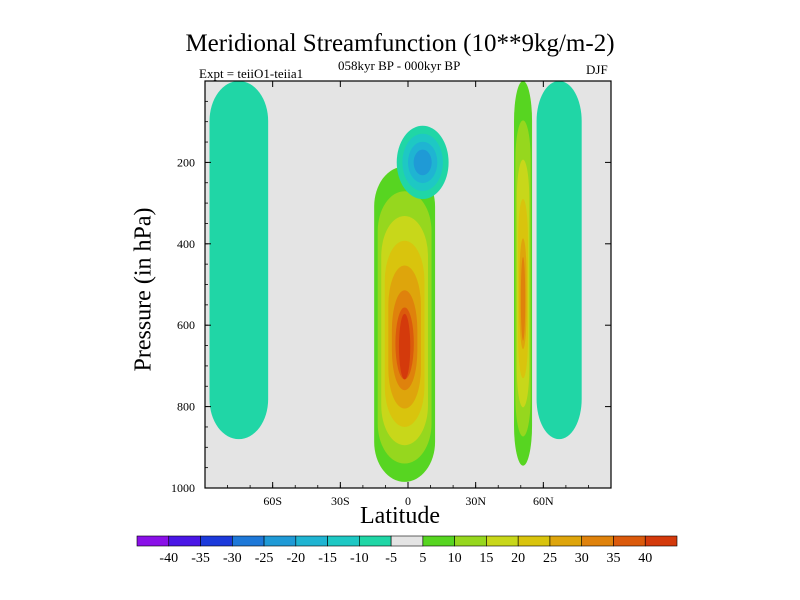 The height and width of the screenshot is (600, 800). Describe the element at coordinates (186, 325) in the screenshot. I see `y-tick-label: 600` at that location.